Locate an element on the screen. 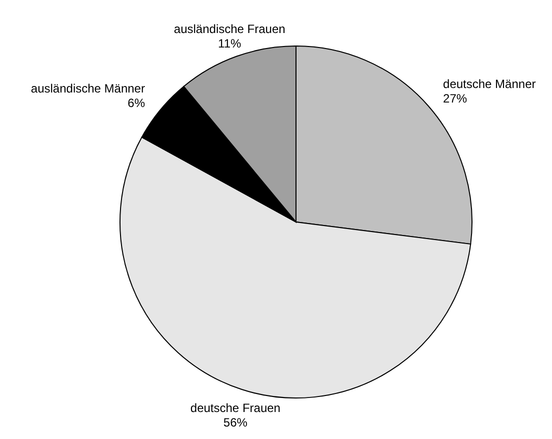 The height and width of the screenshot is (439, 552). data-label: 27% is located at coordinates (455, 98).